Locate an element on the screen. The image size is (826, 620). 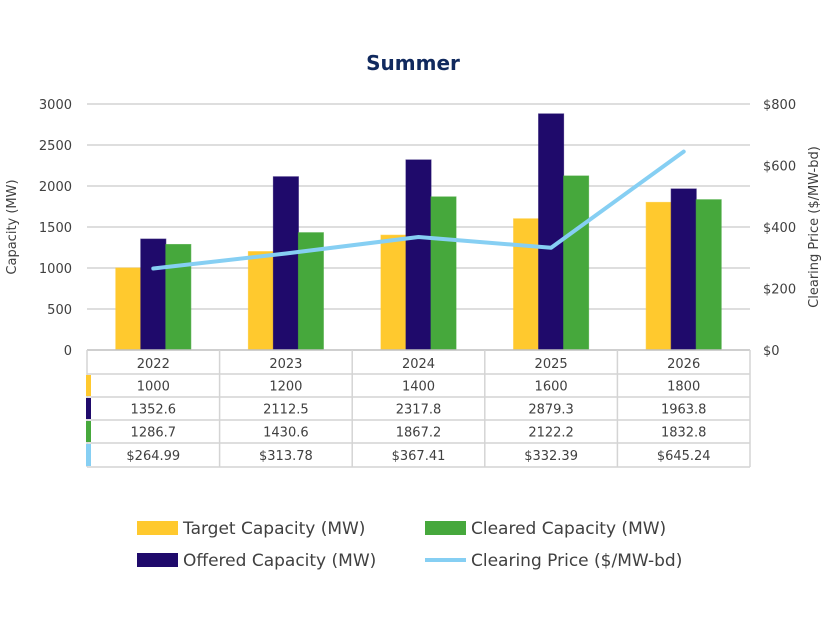
legend-label: Offered Capacity (MW) is located at coordinates (279, 561).